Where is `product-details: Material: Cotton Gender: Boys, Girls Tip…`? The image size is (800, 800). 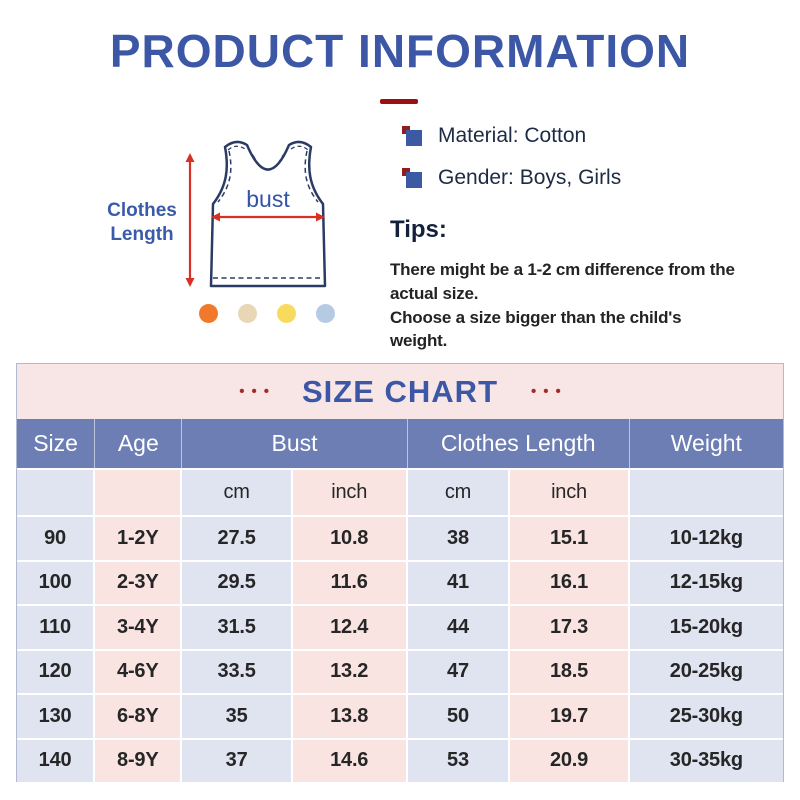
product-details: Material: Cotton Gender: Boys, Girls Tip… is located at coordinates (575, 238).